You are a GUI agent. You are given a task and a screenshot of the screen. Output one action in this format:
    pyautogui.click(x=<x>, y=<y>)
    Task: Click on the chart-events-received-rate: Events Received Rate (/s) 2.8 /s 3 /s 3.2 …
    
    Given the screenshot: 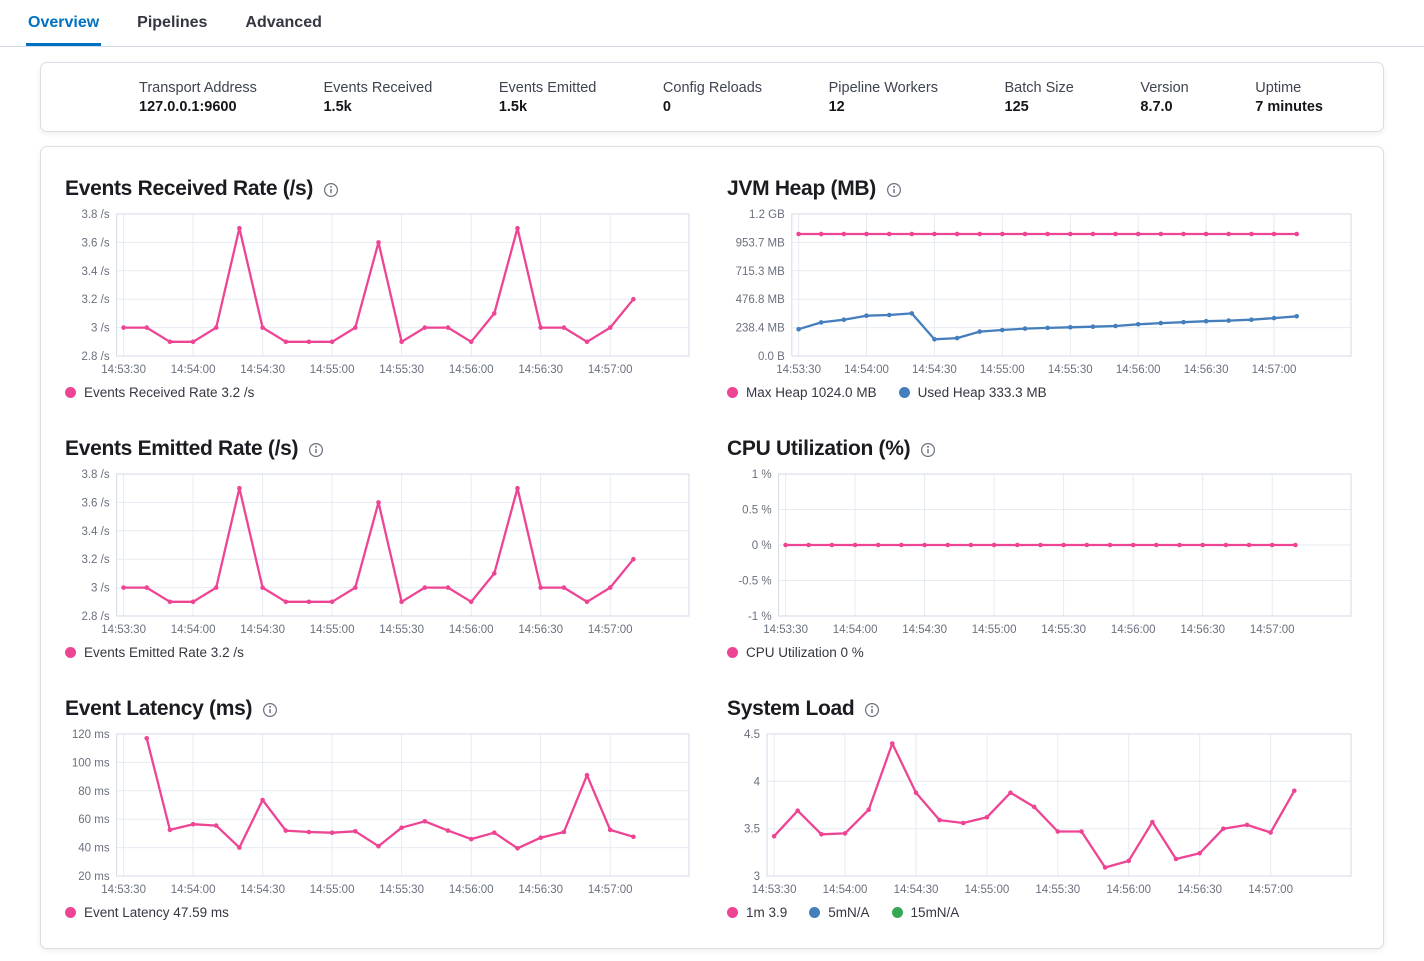 What is the action you would take?
    pyautogui.click(x=382, y=287)
    